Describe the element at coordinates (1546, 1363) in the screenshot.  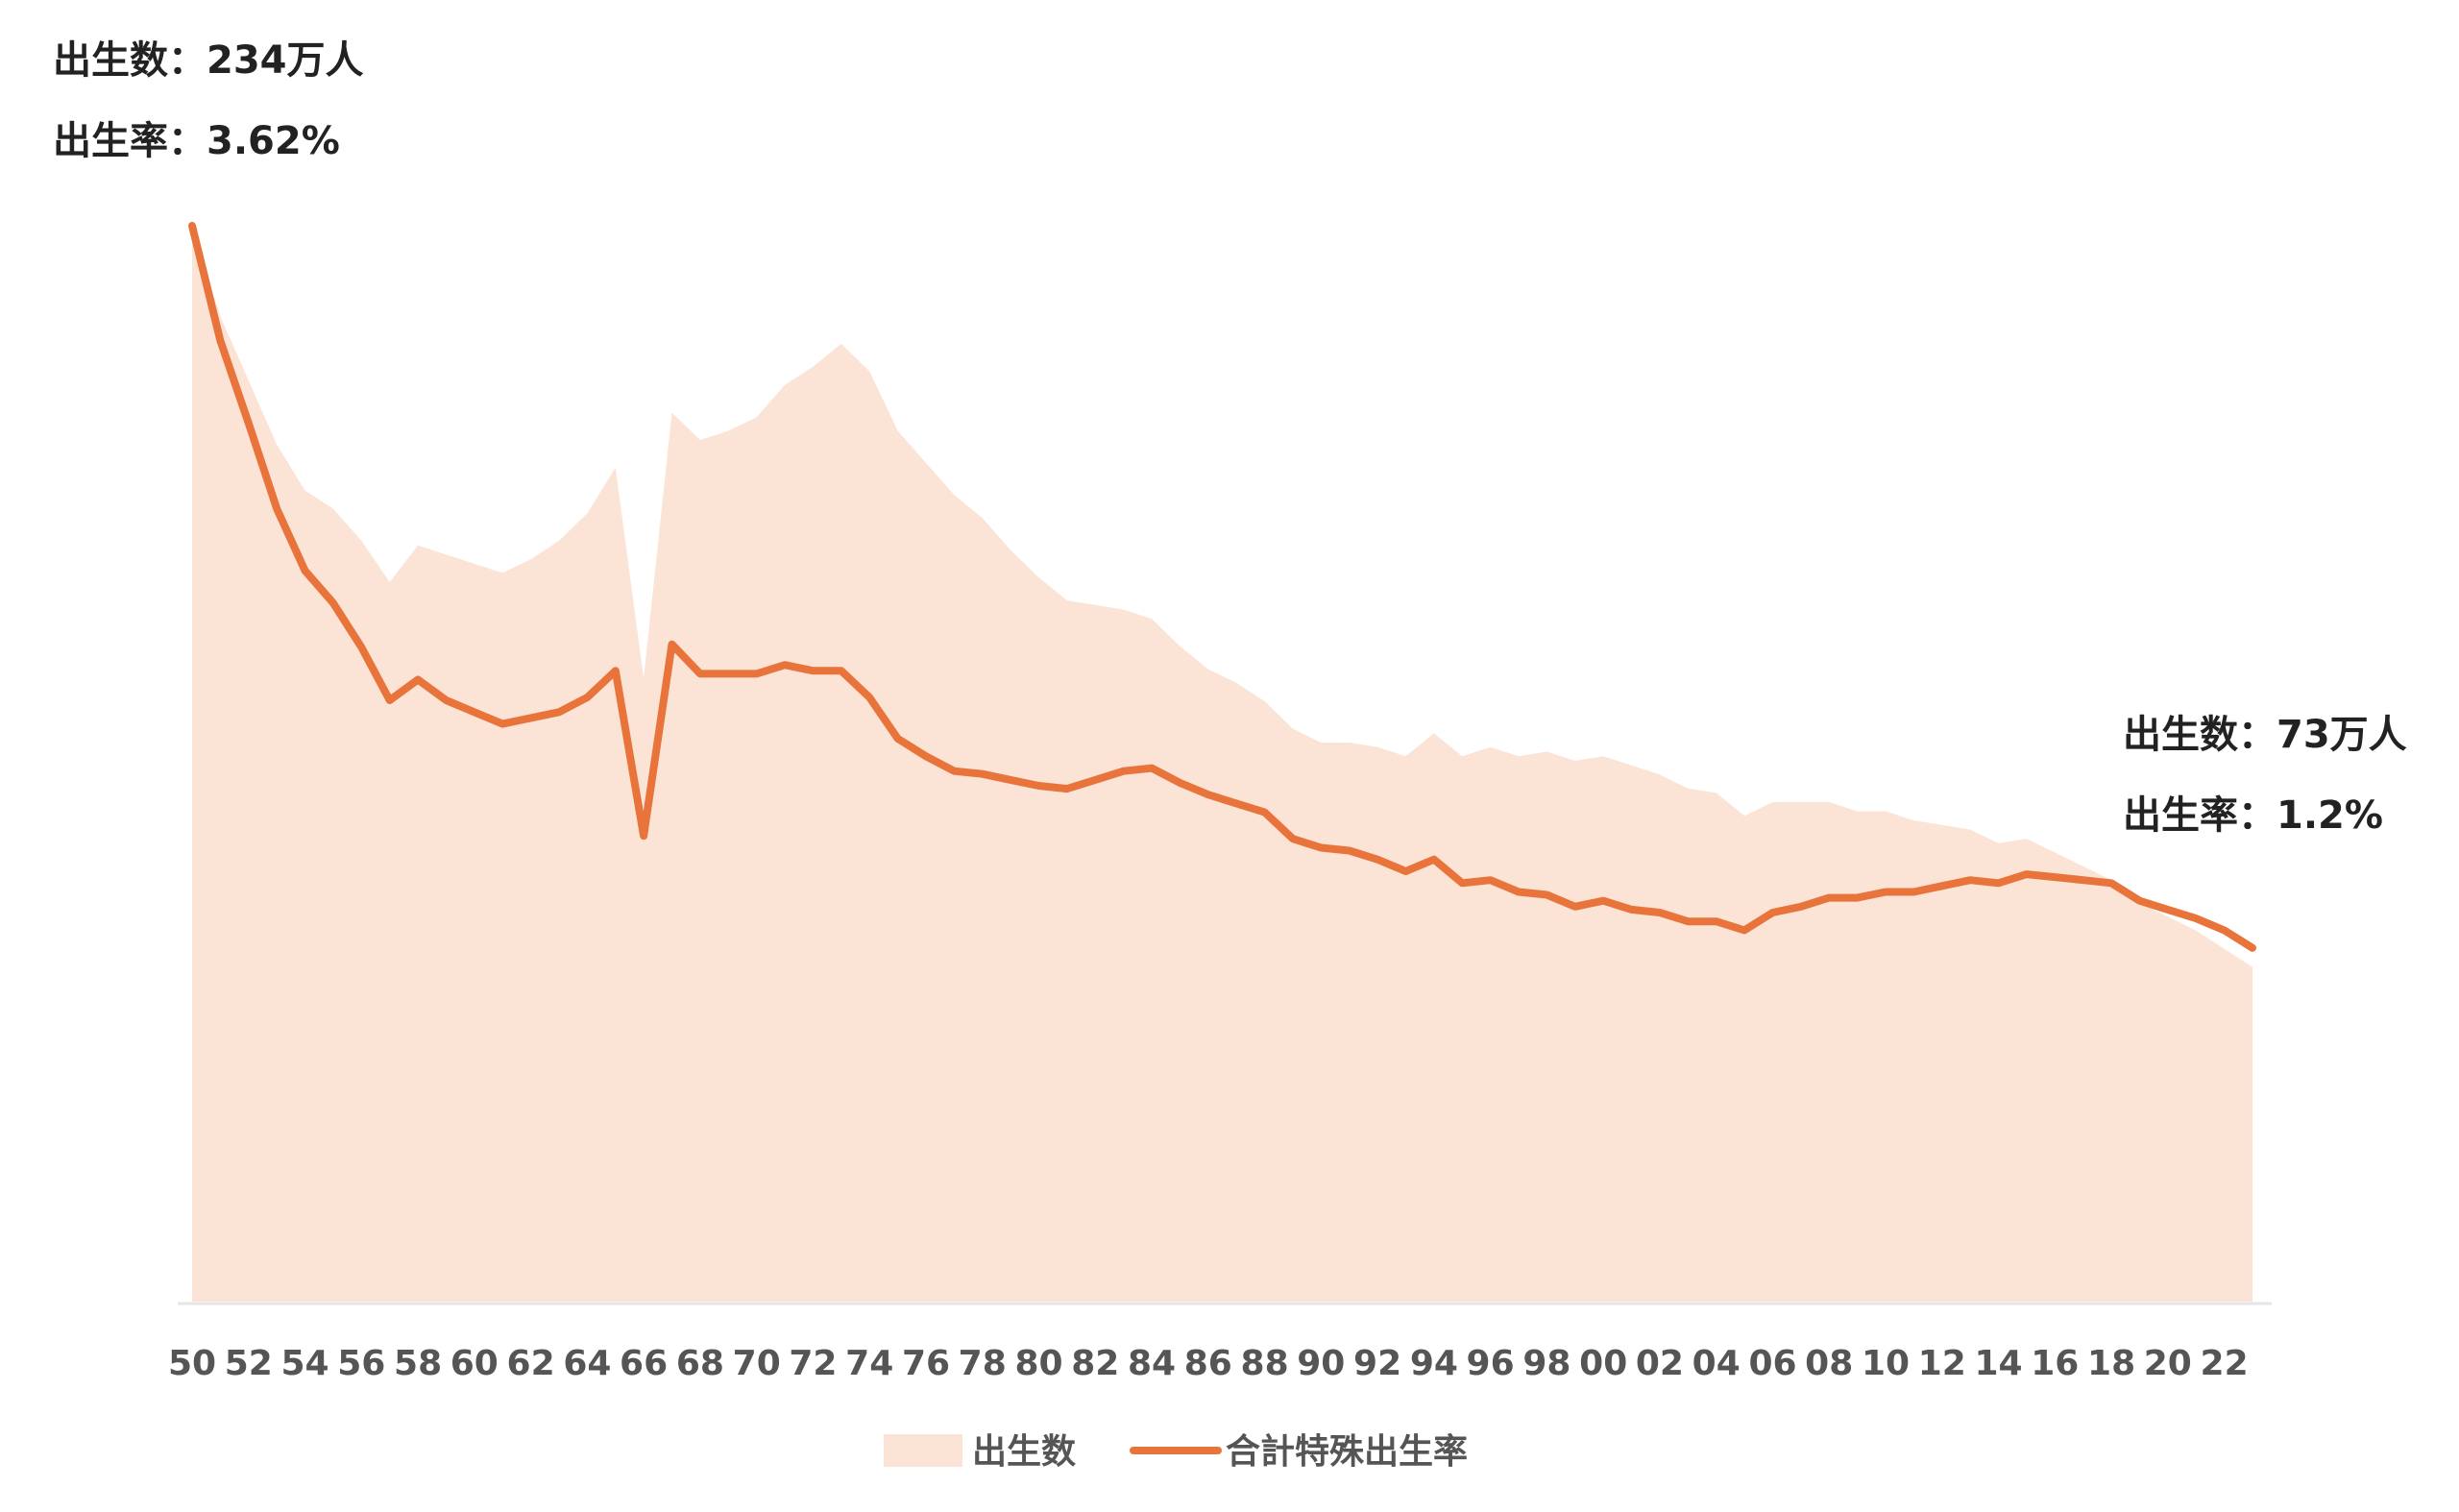
I see `x-tick-label: 98` at that location.